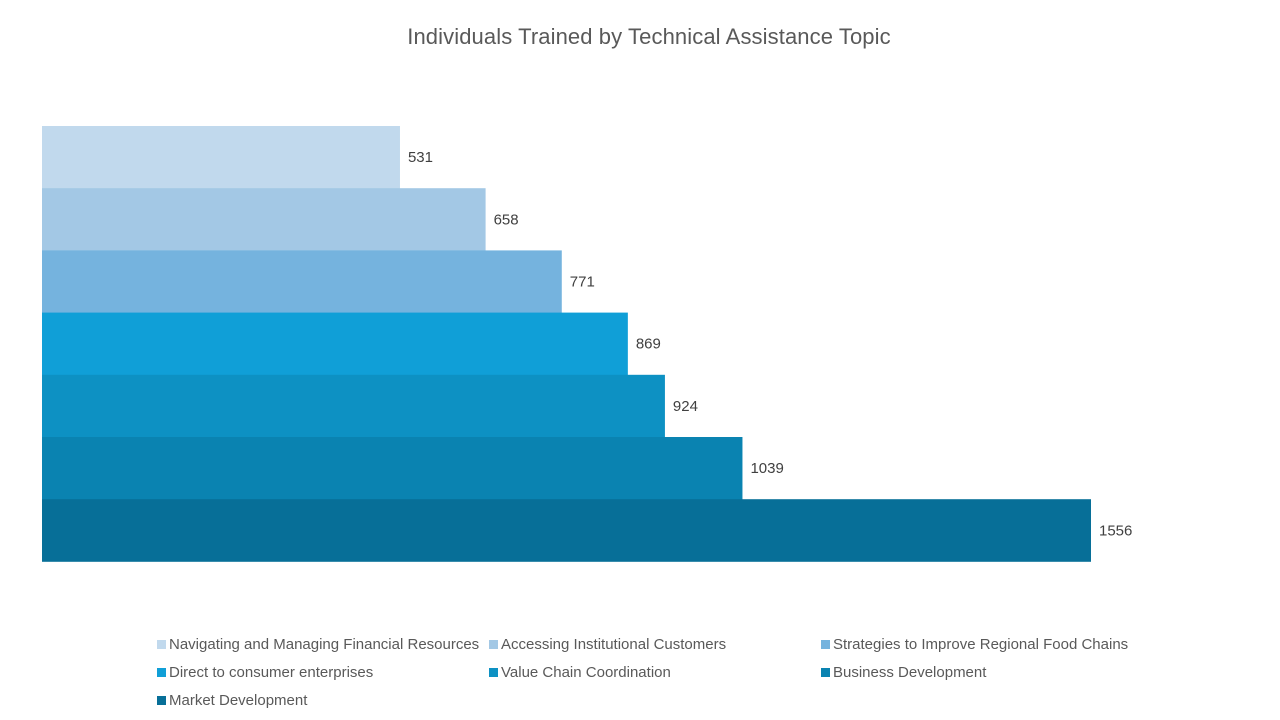 This screenshot has width=1280, height=720. What do you see at coordinates (271, 672) in the screenshot?
I see `legend-label: Direct to consumer enterprises` at bounding box center [271, 672].